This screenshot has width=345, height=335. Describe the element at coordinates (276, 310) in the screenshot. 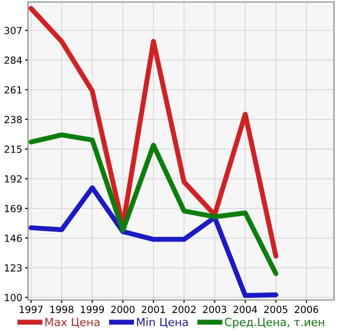

I see `x-tick-label: 2005` at that location.